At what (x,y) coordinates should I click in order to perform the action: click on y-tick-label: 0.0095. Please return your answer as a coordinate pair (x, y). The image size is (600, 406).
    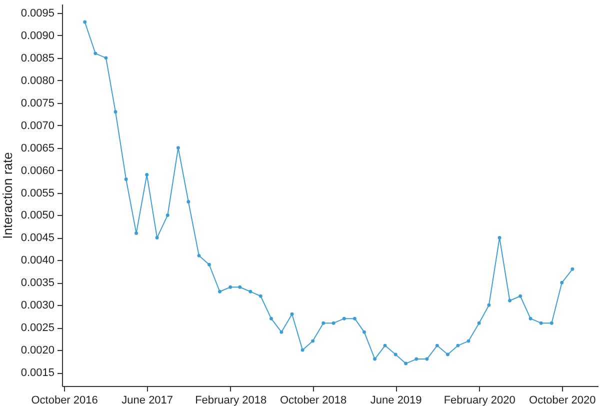
    Looking at the image, I should click on (37, 13).